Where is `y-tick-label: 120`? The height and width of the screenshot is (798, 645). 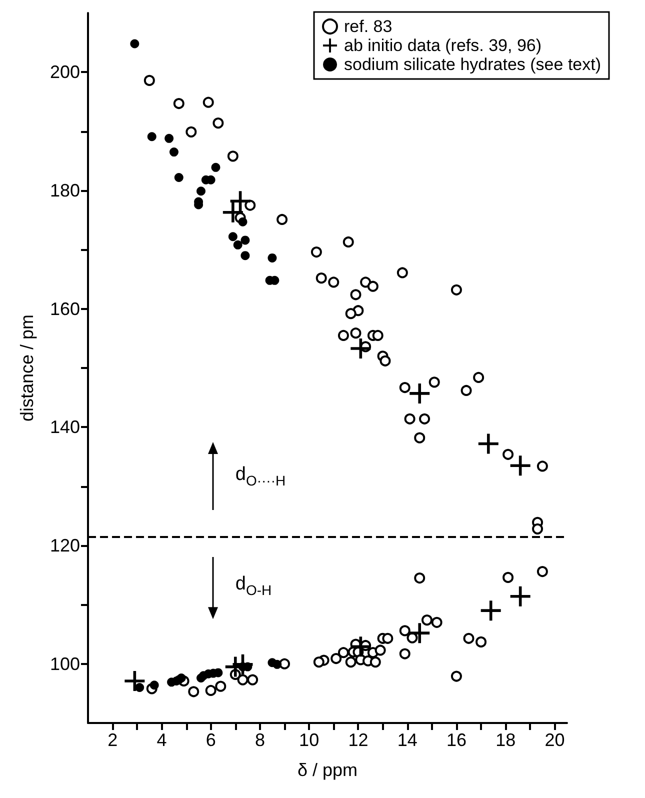
y-tick-label: 120 is located at coordinates (65, 546).